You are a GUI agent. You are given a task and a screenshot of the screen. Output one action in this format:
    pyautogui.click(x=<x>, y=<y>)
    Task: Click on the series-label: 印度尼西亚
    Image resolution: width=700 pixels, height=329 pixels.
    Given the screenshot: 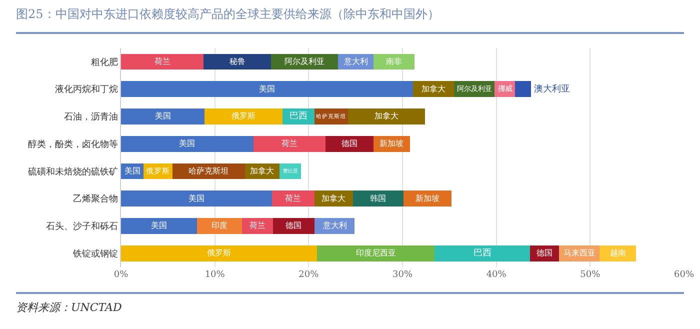 What is the action you would take?
    pyautogui.click(x=376, y=253)
    